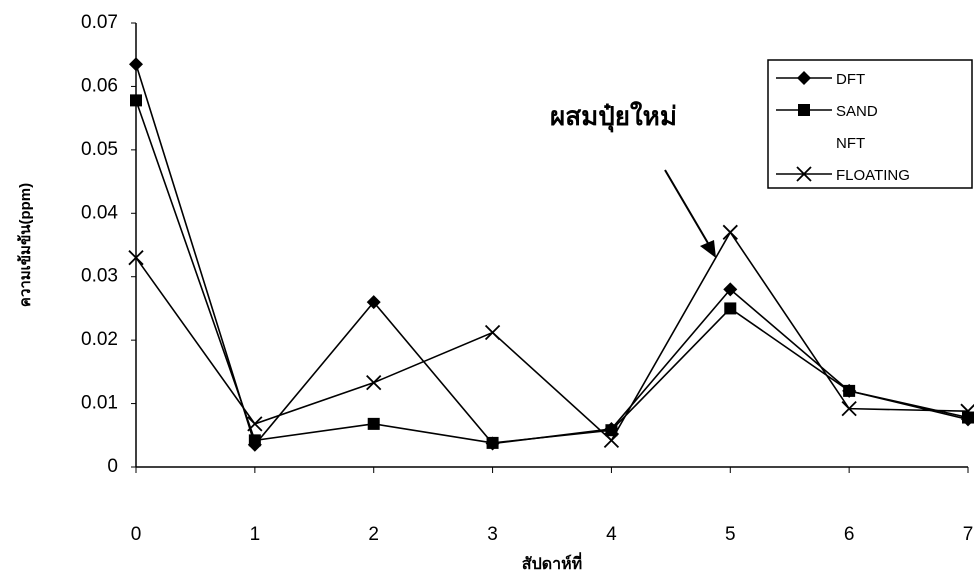  What do you see at coordinates (708, 249) in the screenshot?
I see `annotation-arrowhead` at bounding box center [708, 249].